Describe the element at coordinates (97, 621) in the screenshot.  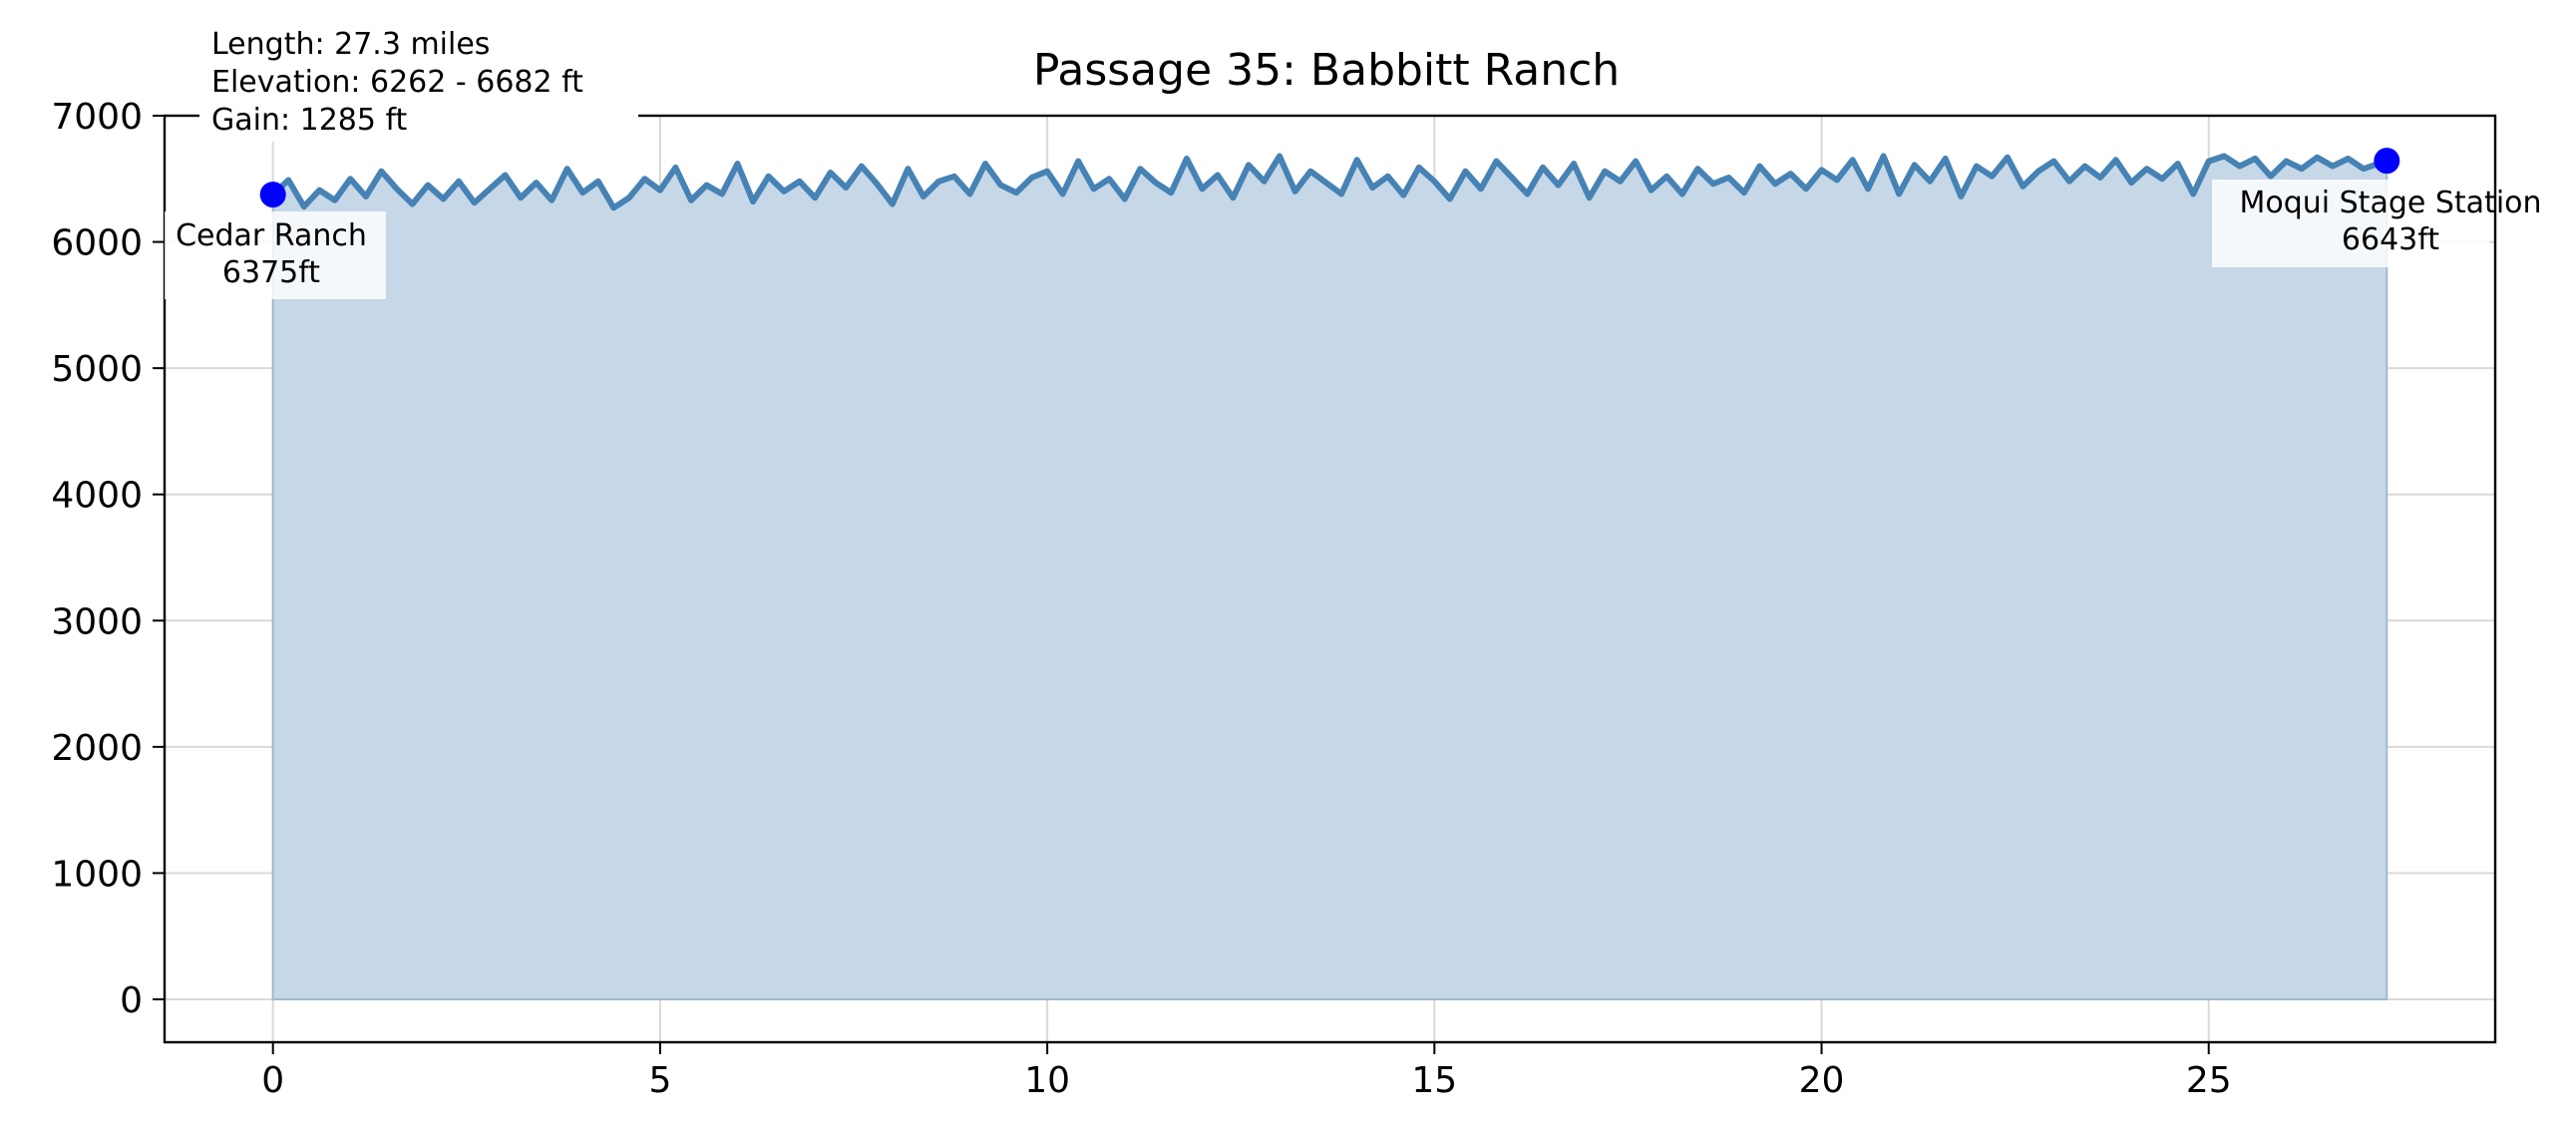
I see `y-tick-label: 3000` at that location.